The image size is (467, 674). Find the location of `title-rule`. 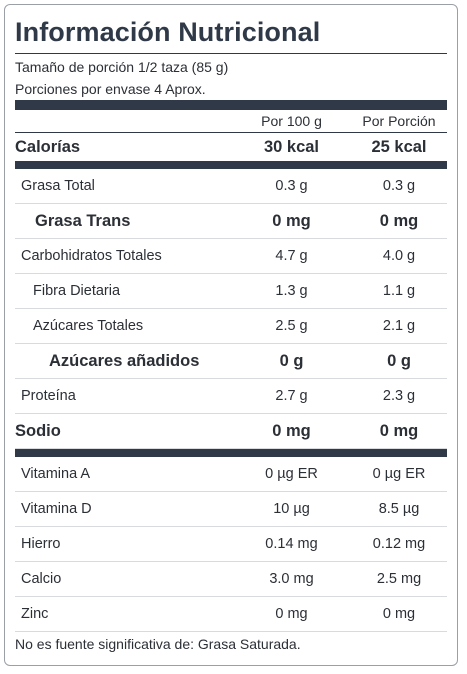

title-rule is located at coordinates (231, 53).